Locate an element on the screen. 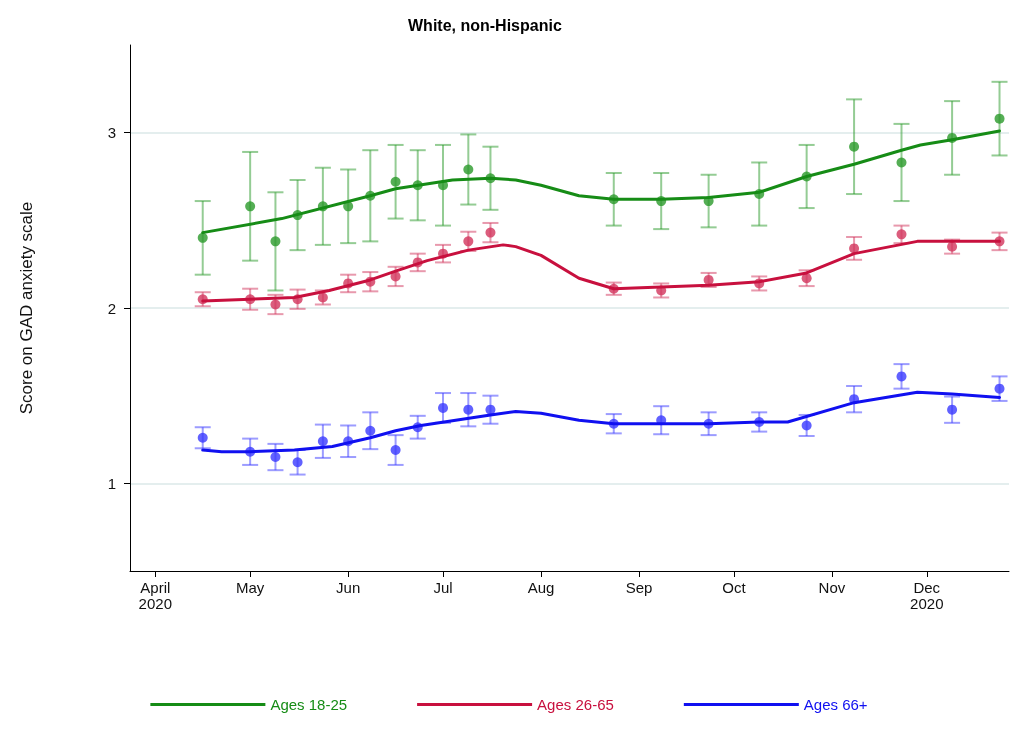 The image size is (1018, 735). text: Ages 66+ is located at coordinates (835, 704).